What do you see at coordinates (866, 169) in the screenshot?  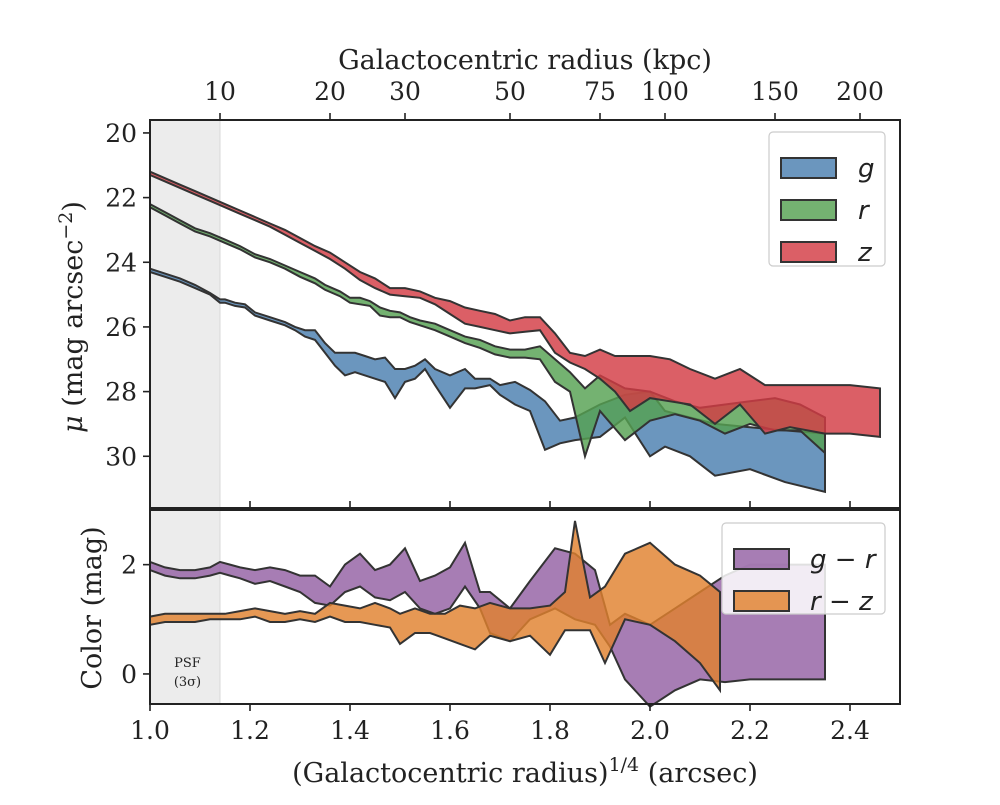 I see `mu-legend-label-g: g` at bounding box center [866, 169].